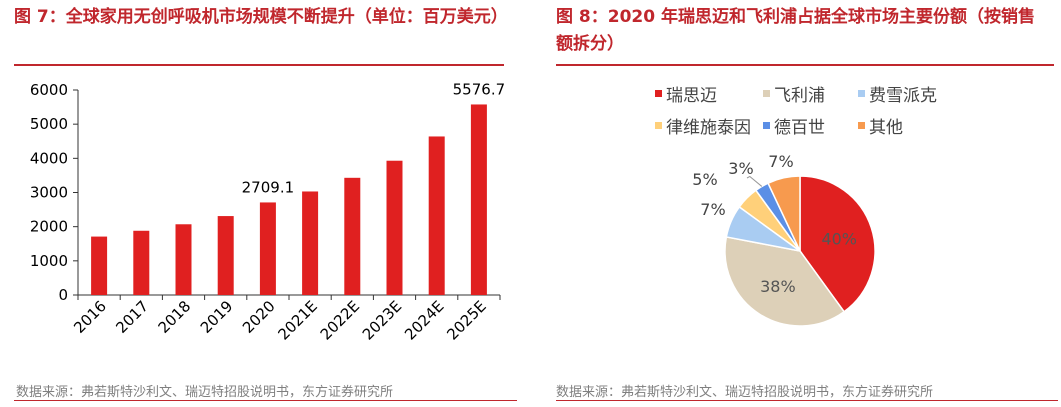 Image resolution: width=1061 pixels, height=407 pixels. I want to click on pie-value-label-3: 5%, so click(704, 179).